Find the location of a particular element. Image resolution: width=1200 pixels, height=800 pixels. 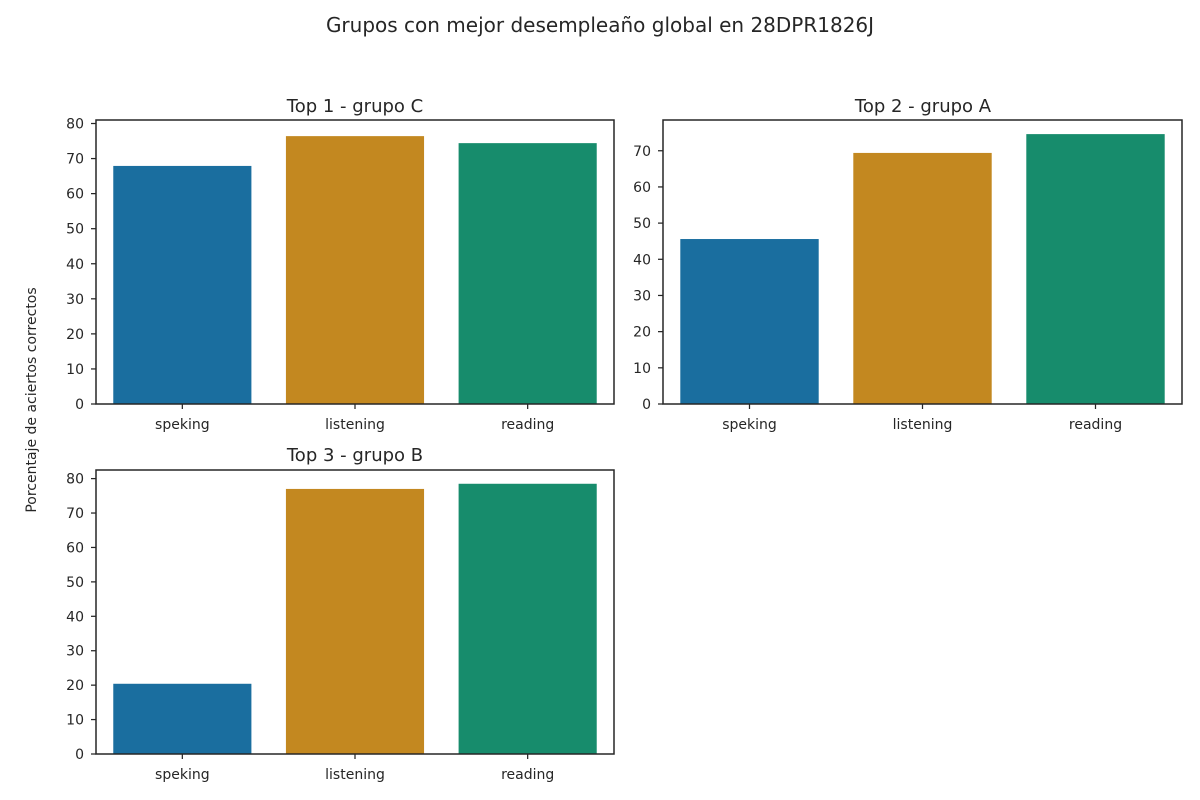

subplot-title: Top 3 - grupo B is located at coordinates (354, 455).